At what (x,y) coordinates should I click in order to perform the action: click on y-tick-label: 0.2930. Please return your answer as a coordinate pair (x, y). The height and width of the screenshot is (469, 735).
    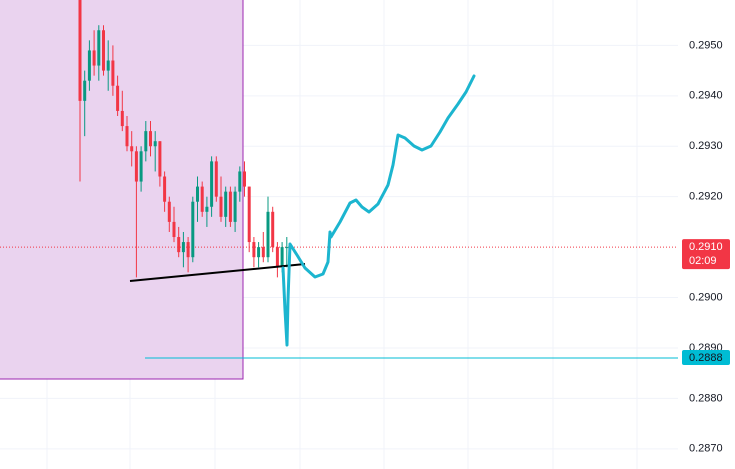
    Looking at the image, I should click on (706, 146).